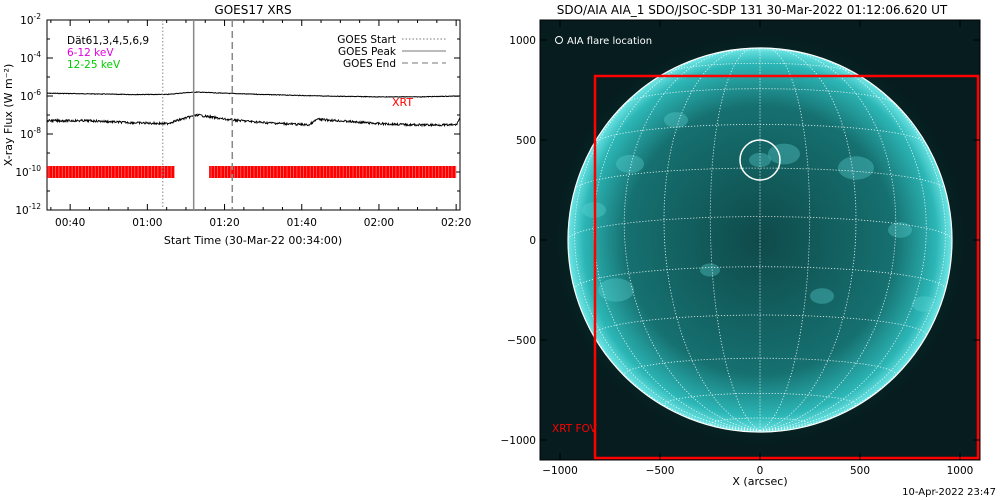 The image size is (1000, 500). Describe the element at coordinates (369, 64) in the screenshot. I see `goes-legend-label: GOES End` at that location.